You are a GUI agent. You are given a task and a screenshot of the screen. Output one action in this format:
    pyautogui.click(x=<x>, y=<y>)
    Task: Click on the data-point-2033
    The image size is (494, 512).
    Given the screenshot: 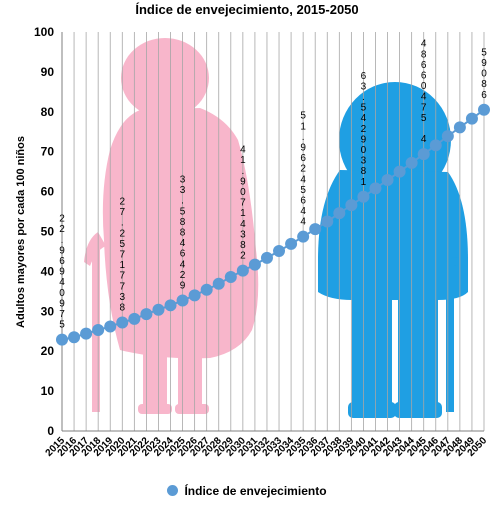 What is the action you would take?
    pyautogui.click(x=279, y=251)
    